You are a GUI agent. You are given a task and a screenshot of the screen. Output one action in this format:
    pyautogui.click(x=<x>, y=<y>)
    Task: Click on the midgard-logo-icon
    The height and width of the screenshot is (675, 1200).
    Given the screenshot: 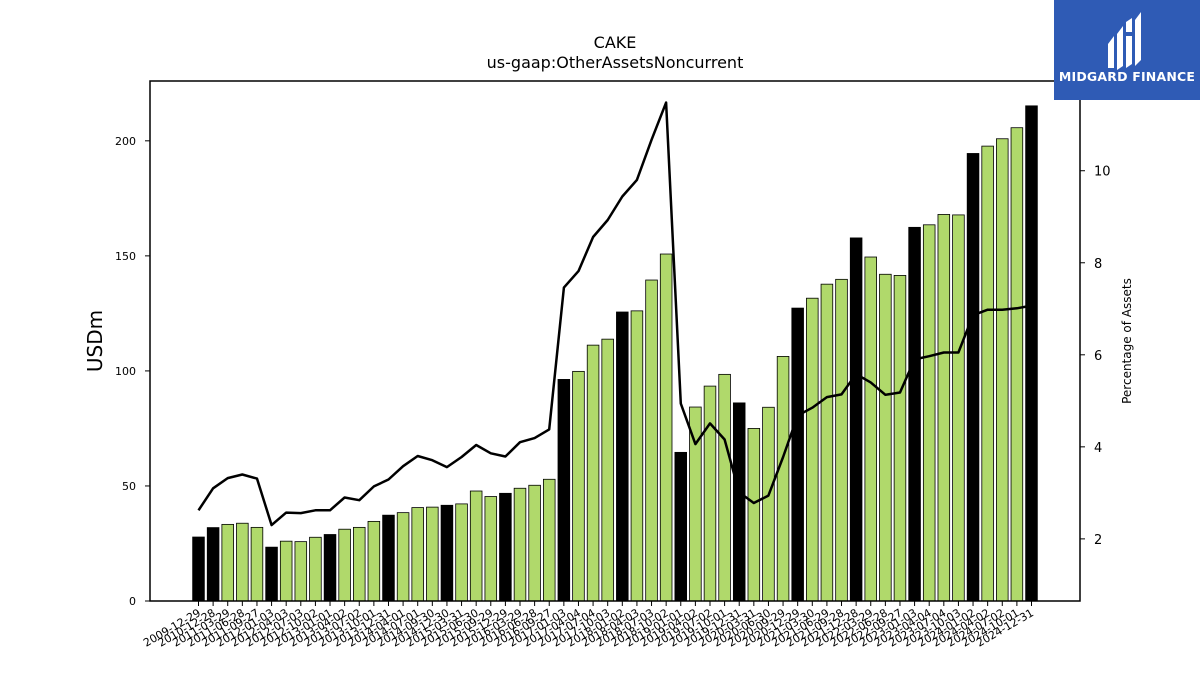 What is the action you would take?
    pyautogui.click(x=1124, y=41)
    